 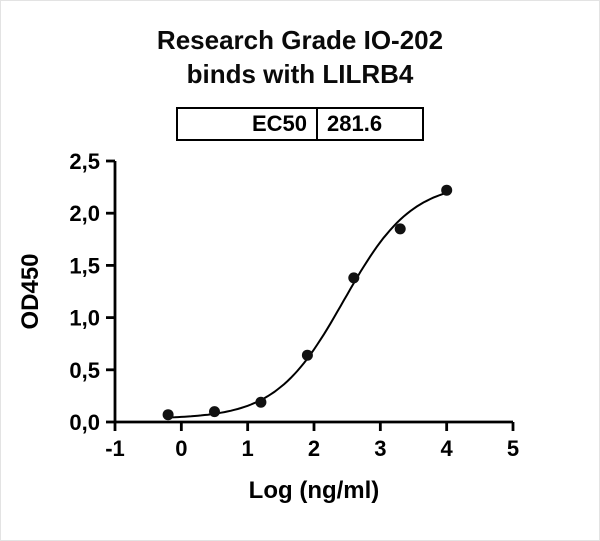 What do you see at coordinates (279, 123) in the screenshot?
I see `ec50-label-cell: EC50` at bounding box center [279, 123].